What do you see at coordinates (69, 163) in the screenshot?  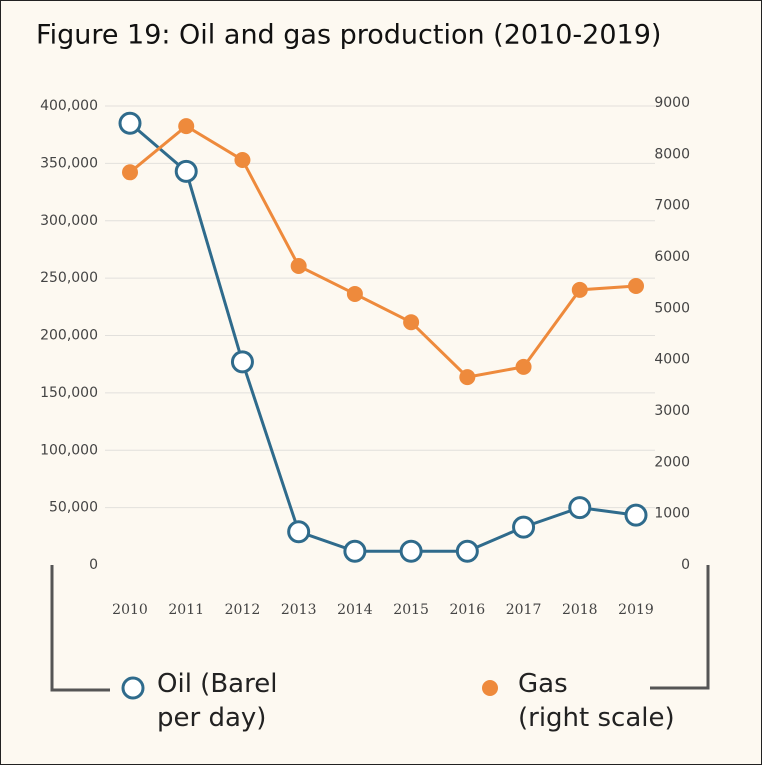 I see `y-tick-label: 350,000` at bounding box center [69, 163].